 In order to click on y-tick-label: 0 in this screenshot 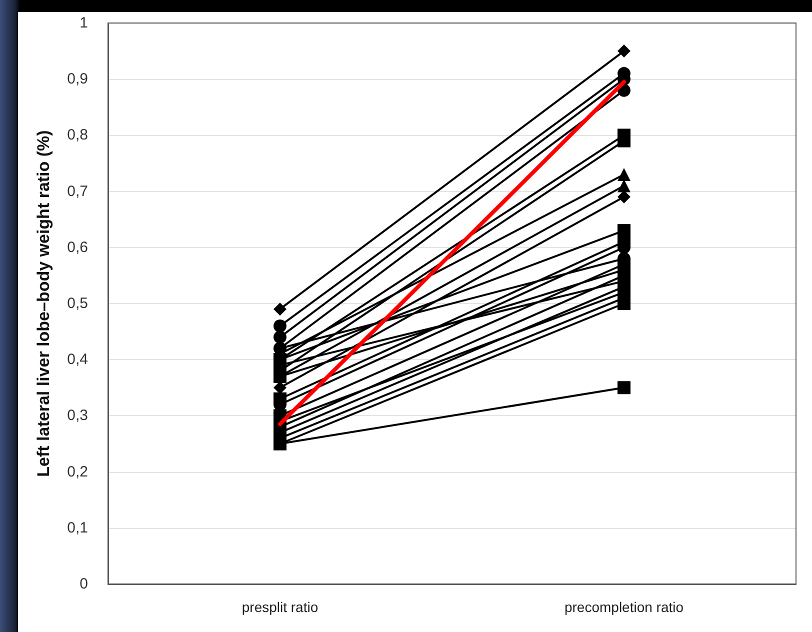, I will do `click(84, 584)`.